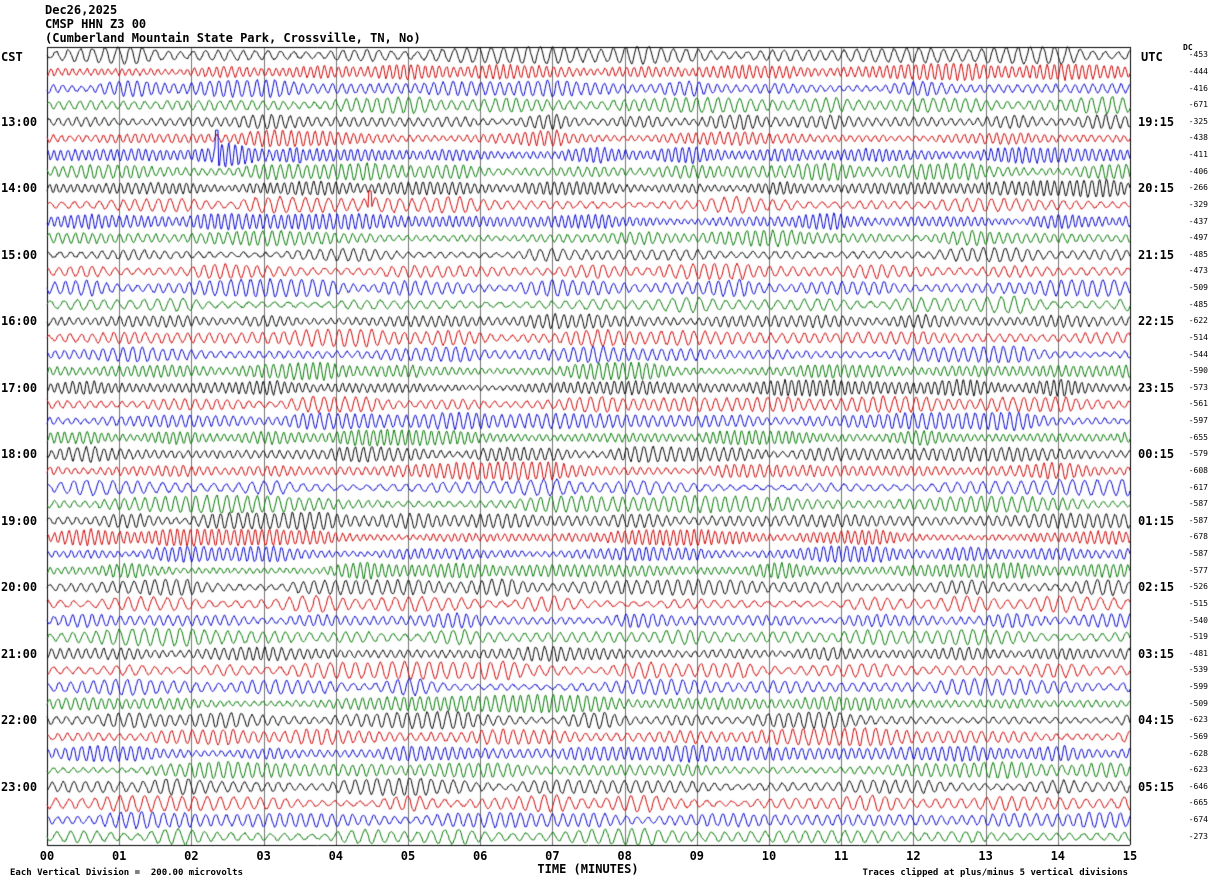  I want to click on utc-time-label: 00:15, so click(1156, 454).